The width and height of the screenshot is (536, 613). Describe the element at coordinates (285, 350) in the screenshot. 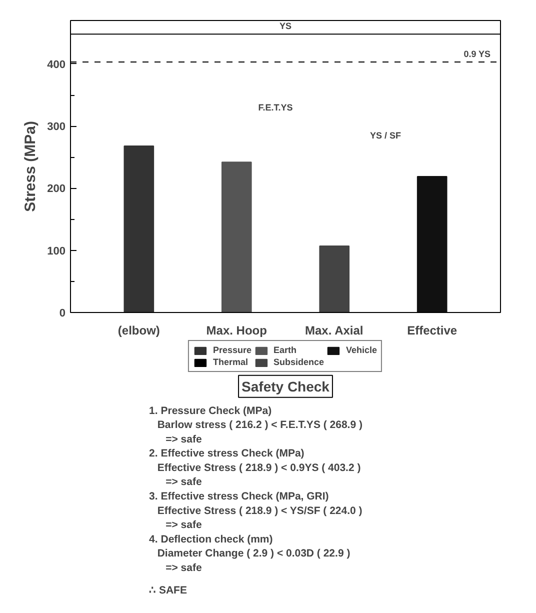

I see `legend-label: Earth` at that location.